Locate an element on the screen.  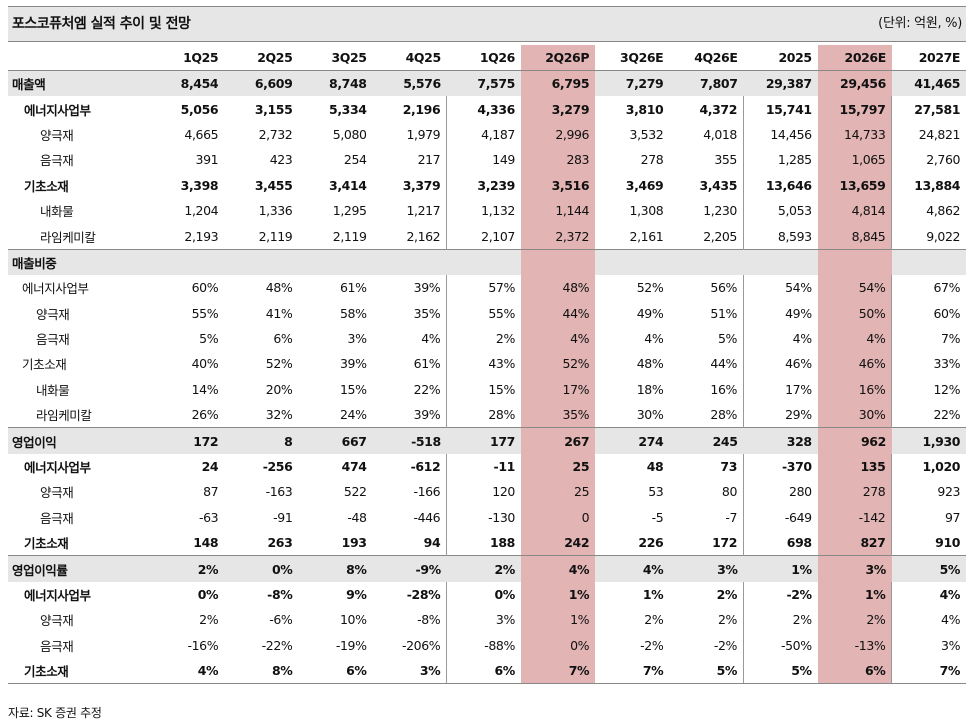
table-cell: 28% is located at coordinates (483, 415).